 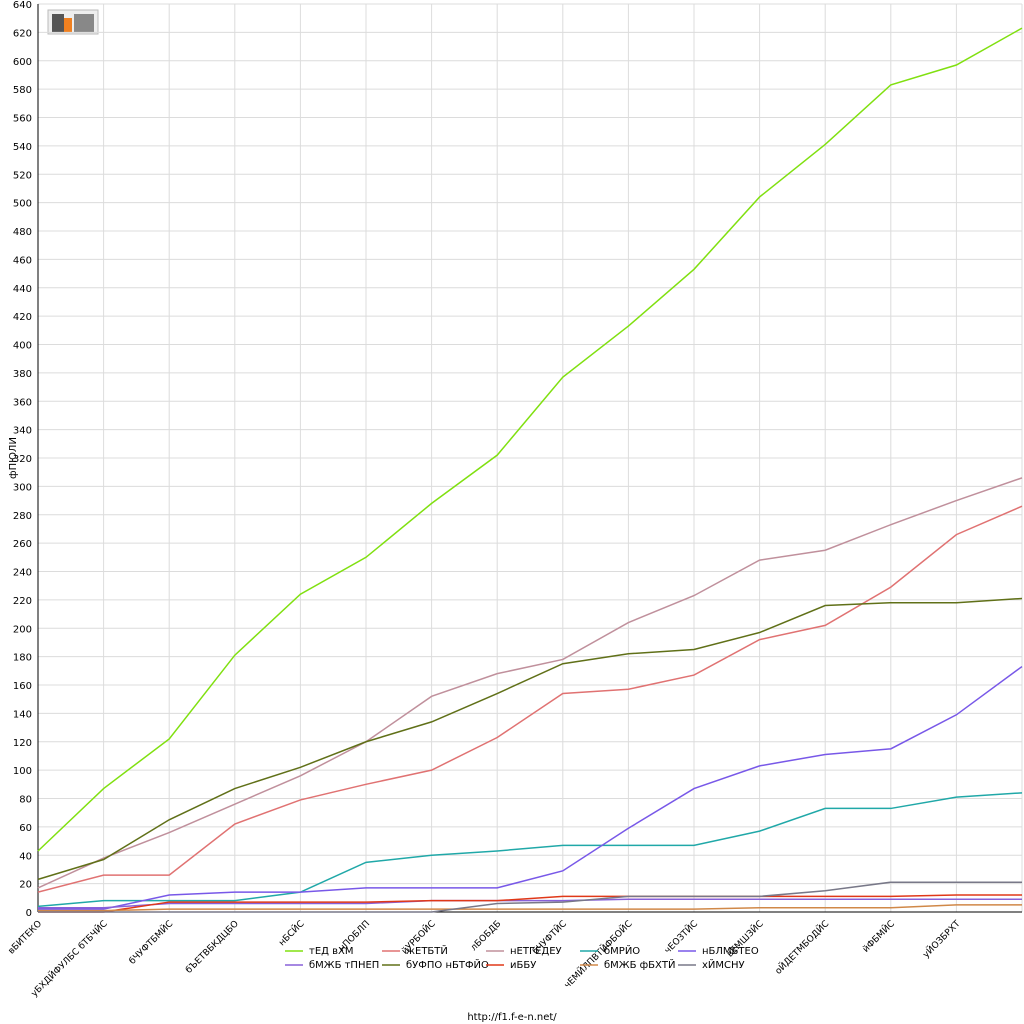 I want to click on y-tick-label: 320, so click(x=22, y=459).